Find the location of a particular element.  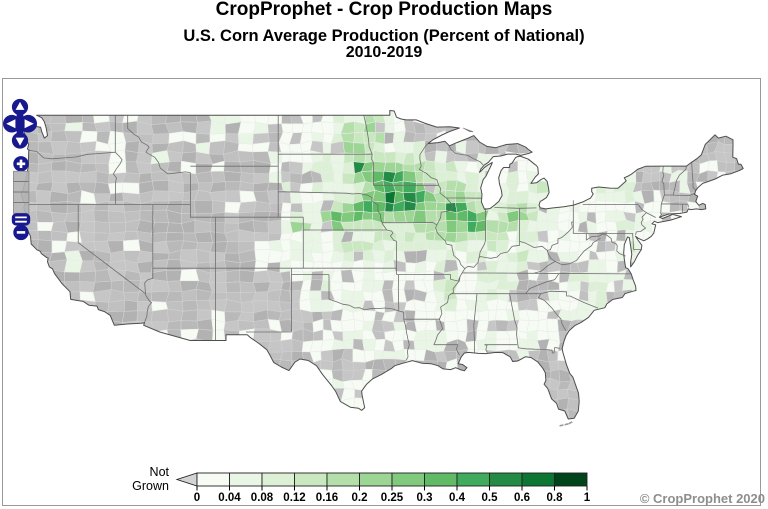

svg-text: 0.4 is located at coordinates (457, 498).